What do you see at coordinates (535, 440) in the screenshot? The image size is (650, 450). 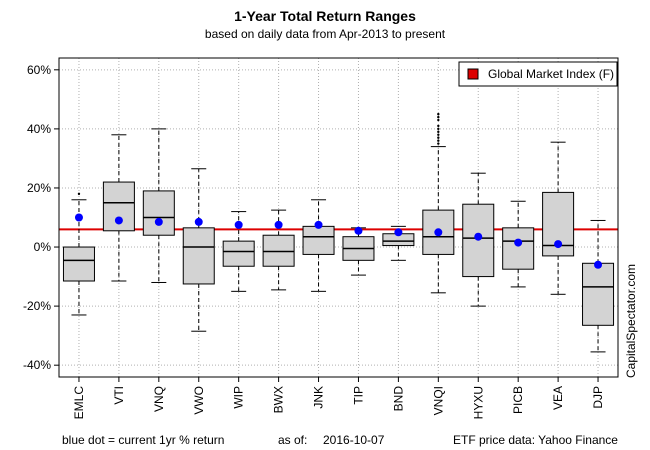 I see `footer-source: ETF price data: Yahoo Finance` at bounding box center [535, 440].